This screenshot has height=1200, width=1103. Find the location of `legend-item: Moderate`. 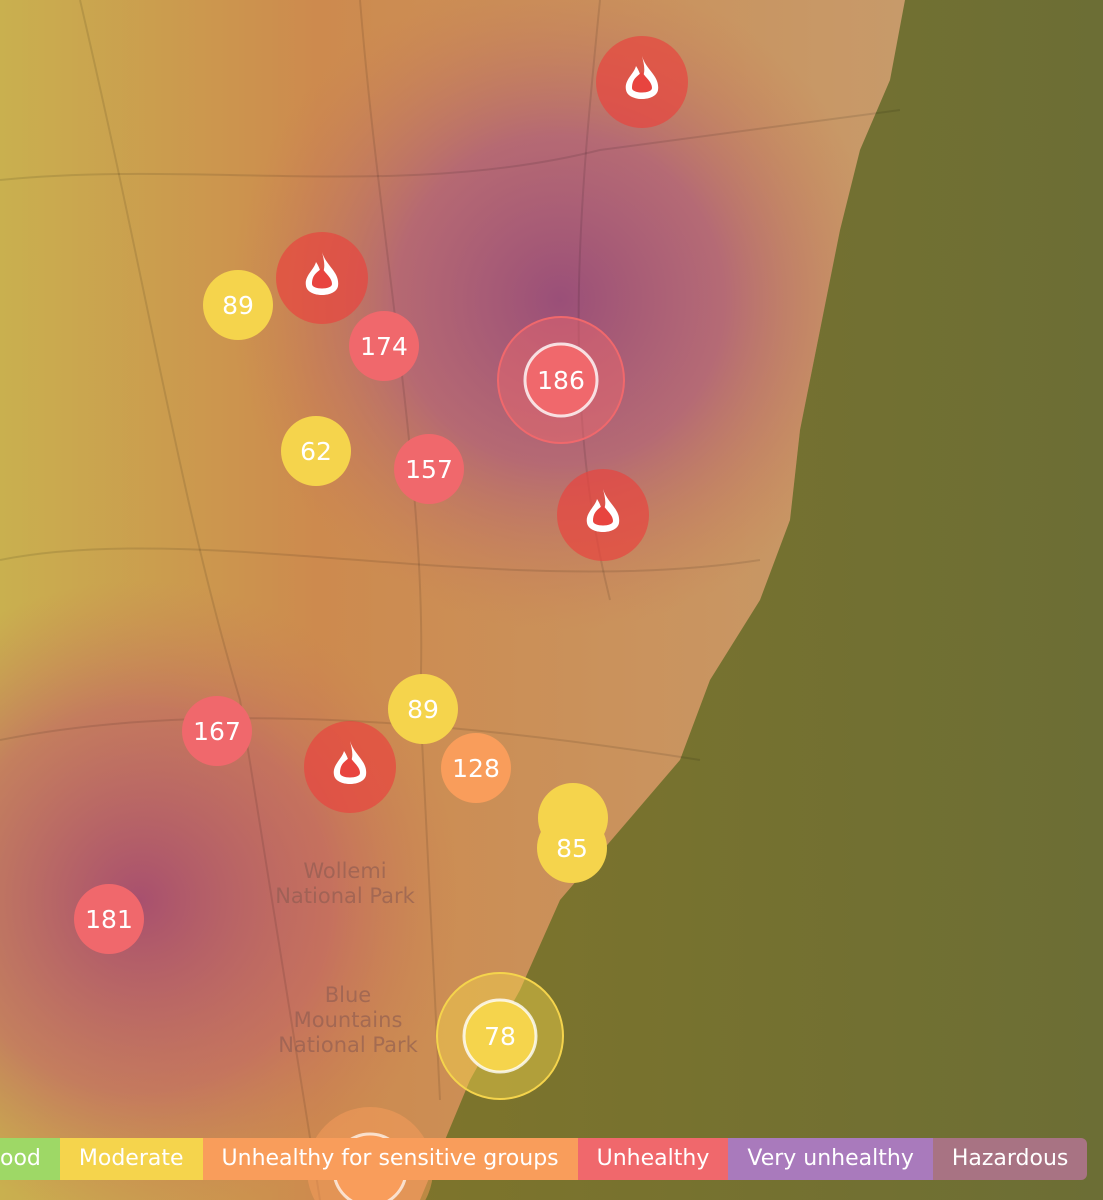

legend-item: Moderate is located at coordinates (131, 1159).